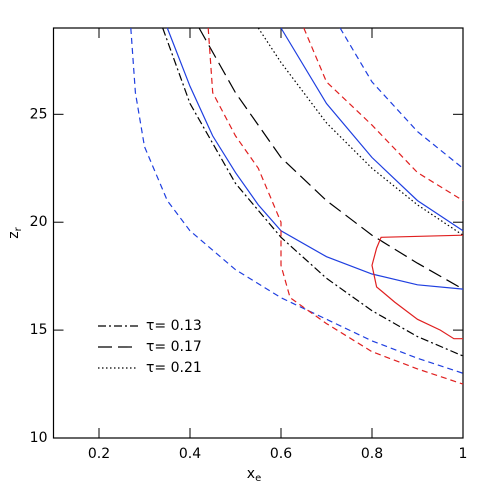 This screenshot has height=491, width=491. What do you see at coordinates (39, 222) in the screenshot?
I see `y-tick-label: 20` at bounding box center [39, 222].